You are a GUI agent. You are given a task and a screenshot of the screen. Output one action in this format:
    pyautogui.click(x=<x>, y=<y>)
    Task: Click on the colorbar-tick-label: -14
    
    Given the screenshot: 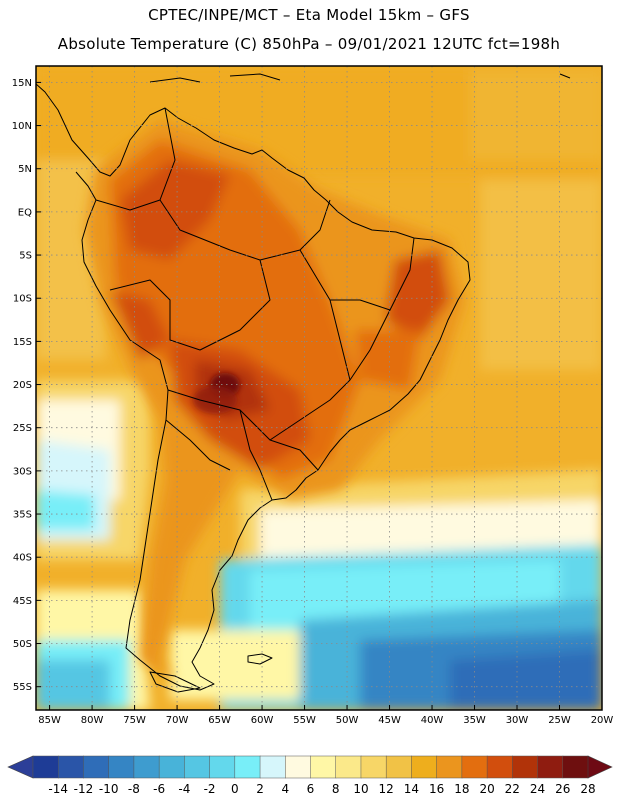 What is the action you would take?
    pyautogui.click(x=58, y=789)
    